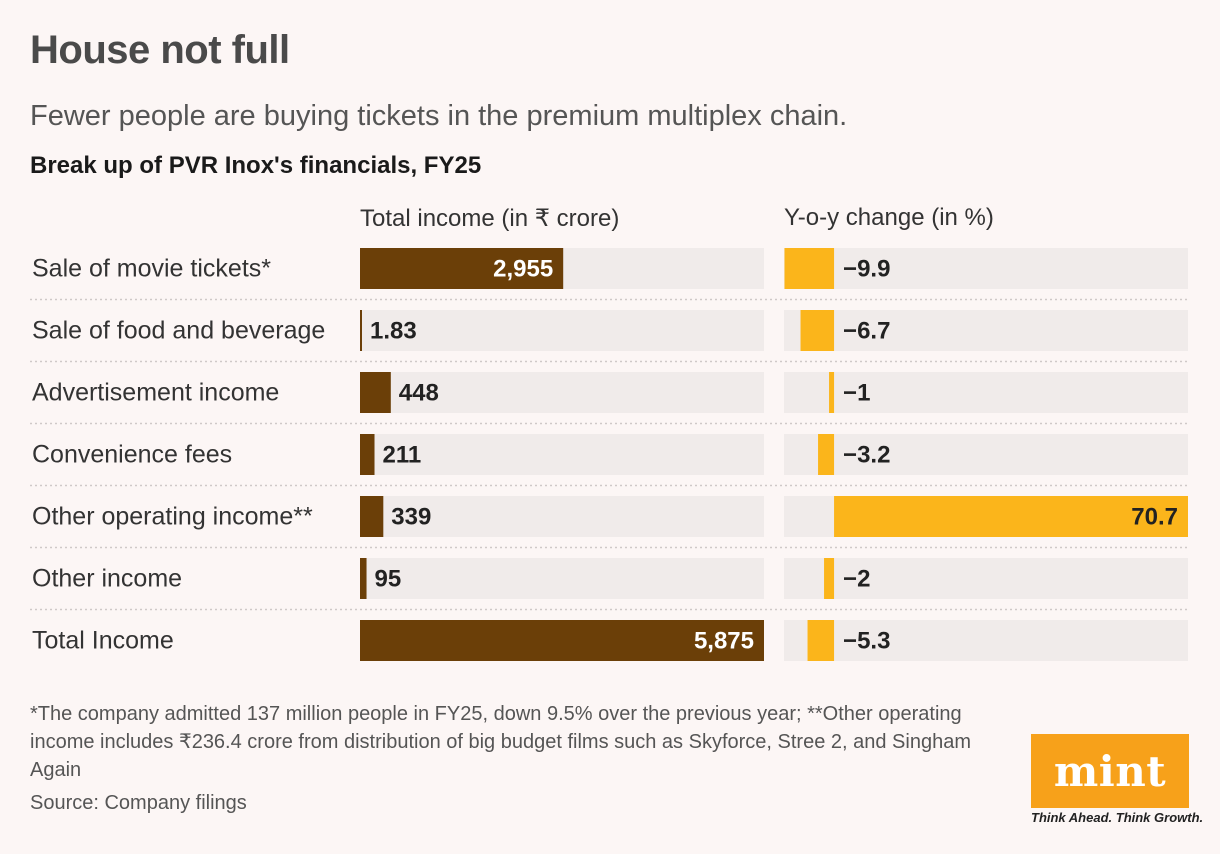  Describe the element at coordinates (889, 217) in the screenshot. I see `column-header-yoy-change: Y-o-y change (in %)` at that location.